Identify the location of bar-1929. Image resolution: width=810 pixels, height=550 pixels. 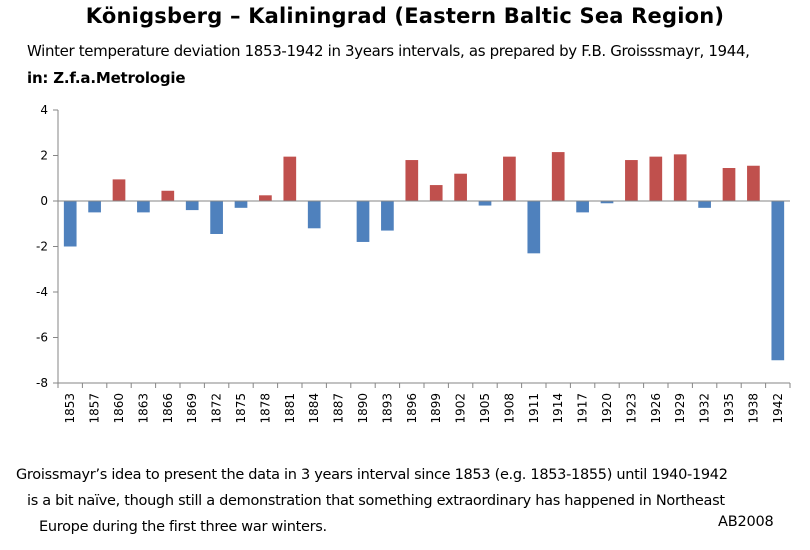
(680, 177).